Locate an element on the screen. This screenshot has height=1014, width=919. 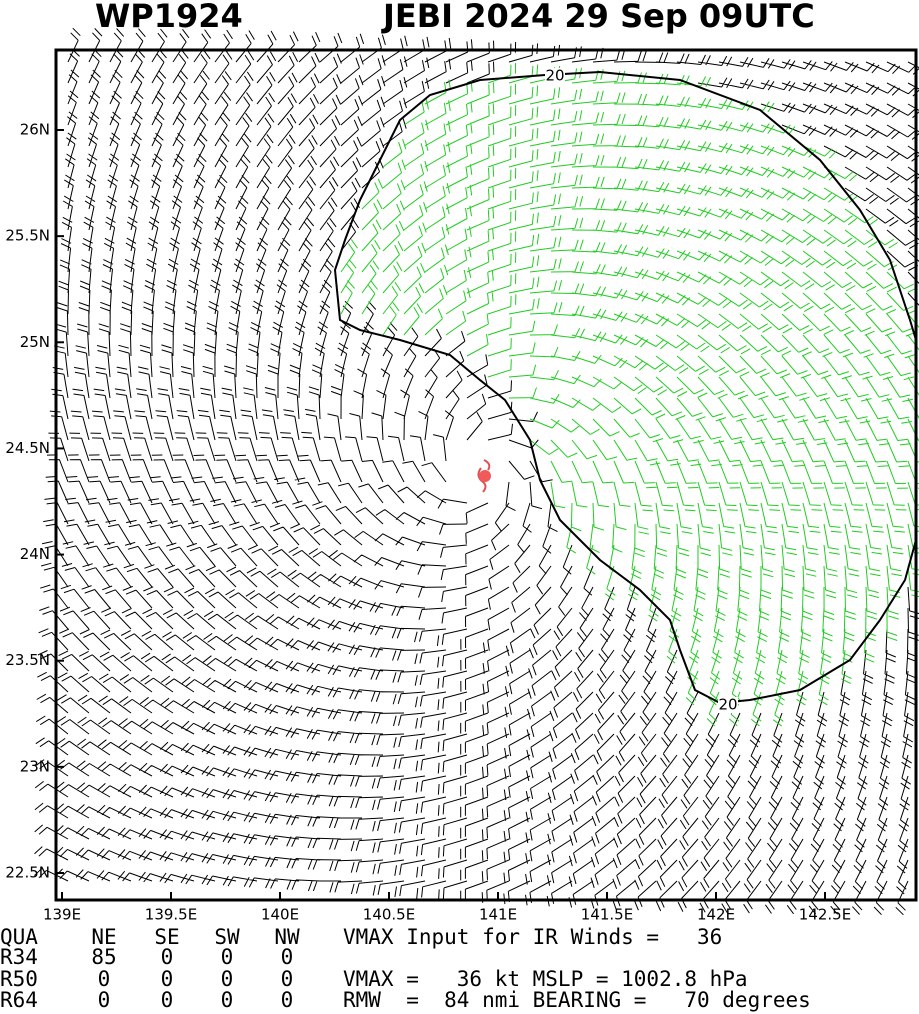
table-cell: SE is located at coordinates (166, 937).